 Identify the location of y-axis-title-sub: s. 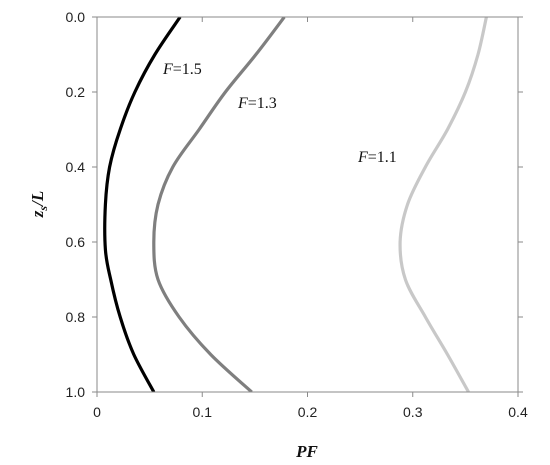
(43, 209).